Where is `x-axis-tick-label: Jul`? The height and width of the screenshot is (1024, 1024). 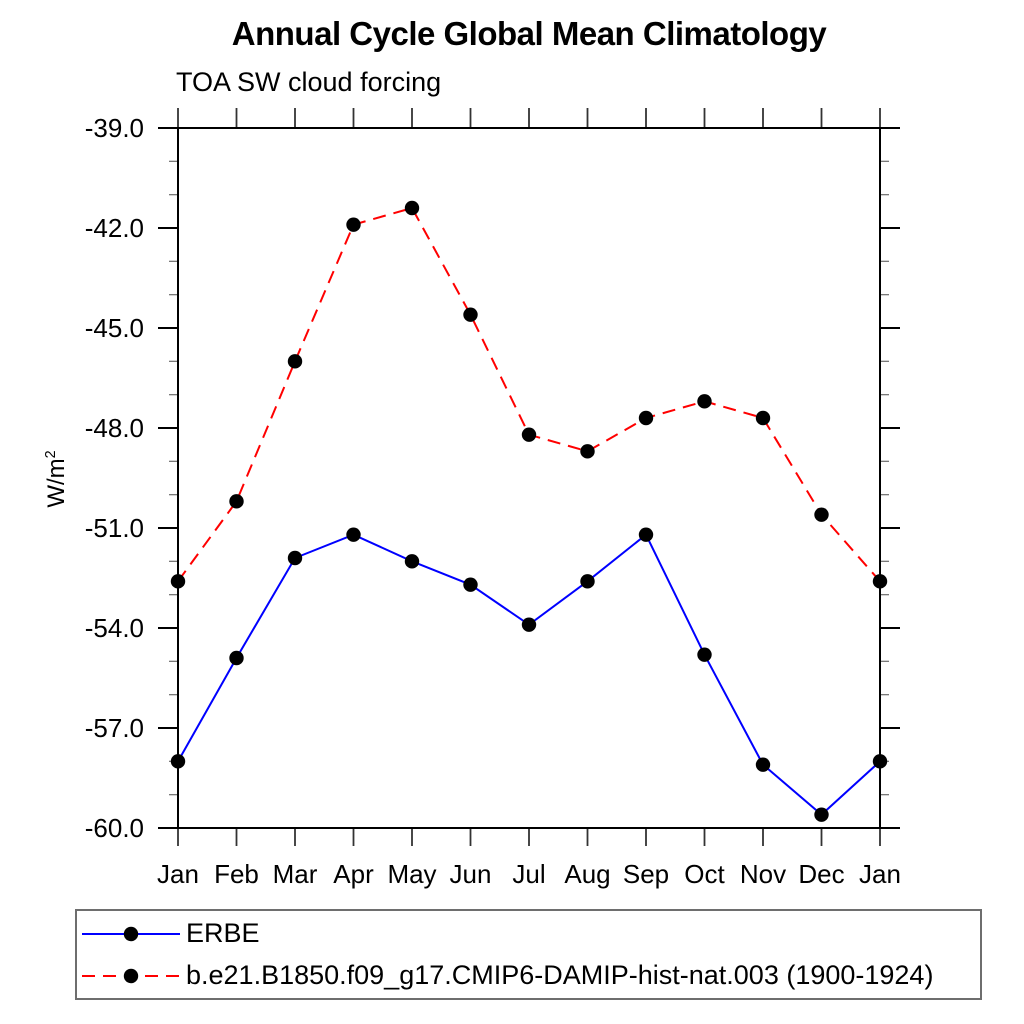
x-axis-tick-label: Jul is located at coordinates (528, 874).